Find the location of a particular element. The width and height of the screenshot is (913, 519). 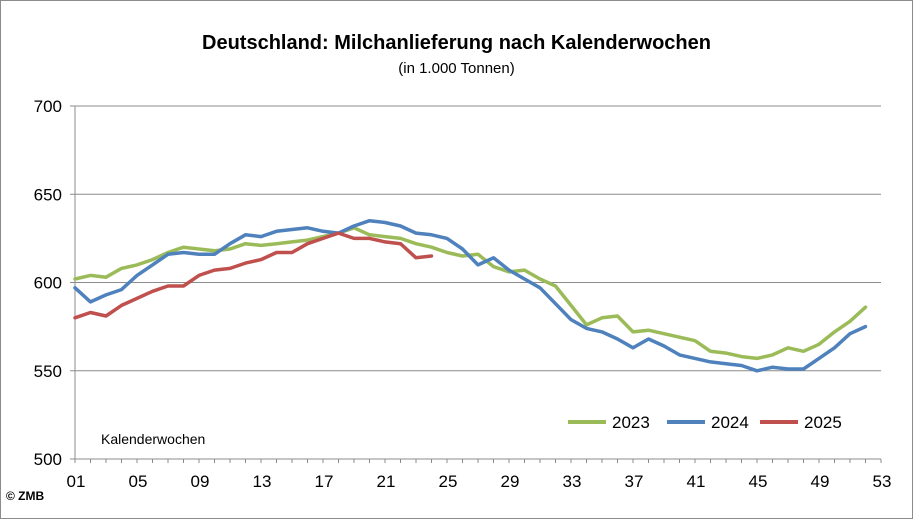

y-tick-label: 500 is located at coordinates (48, 459).